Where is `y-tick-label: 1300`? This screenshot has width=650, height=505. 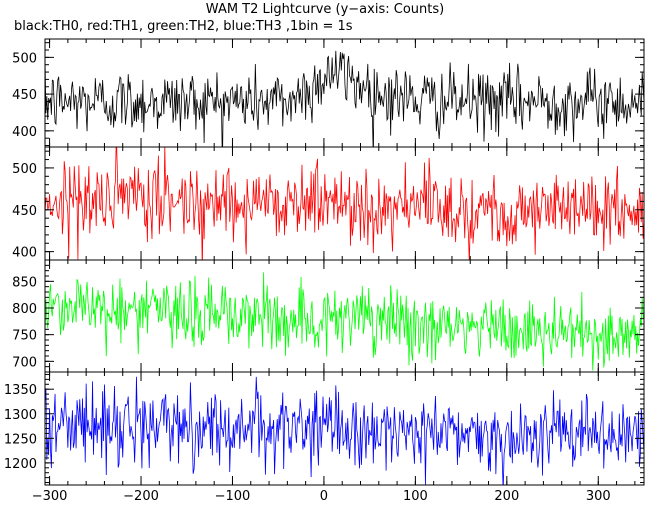 y-tick-label: 1300 is located at coordinates (20, 415).